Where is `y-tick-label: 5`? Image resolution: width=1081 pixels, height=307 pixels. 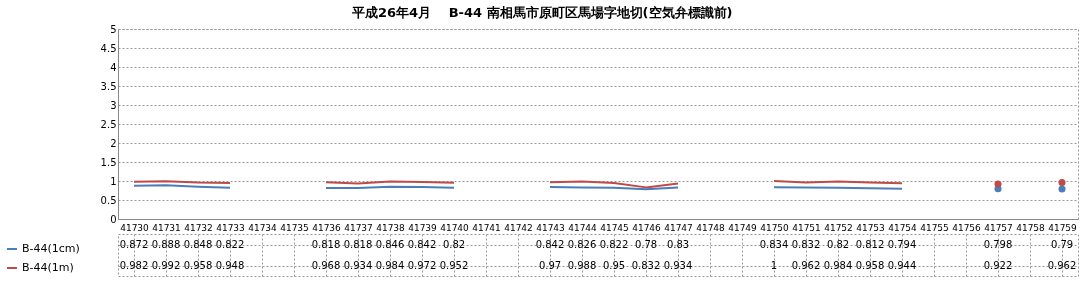
y-tick-label: 5 is located at coordinates (113, 29).